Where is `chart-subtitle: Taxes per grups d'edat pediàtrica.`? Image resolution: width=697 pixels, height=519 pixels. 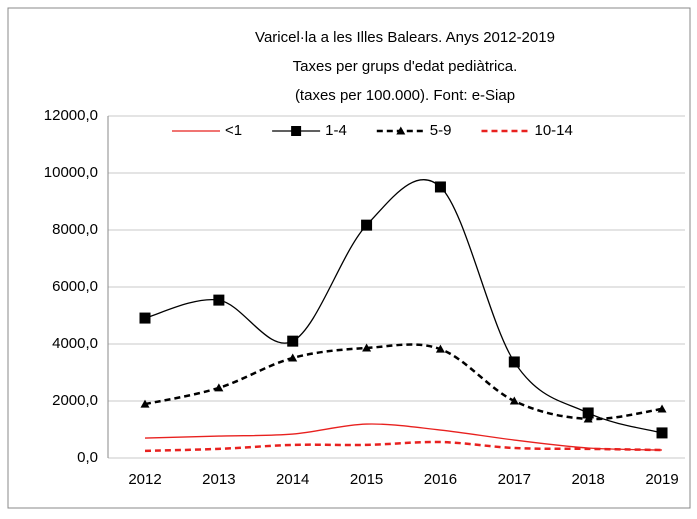
chart-subtitle: Taxes per grups d'edat pediàtrica. is located at coordinates (405, 66).